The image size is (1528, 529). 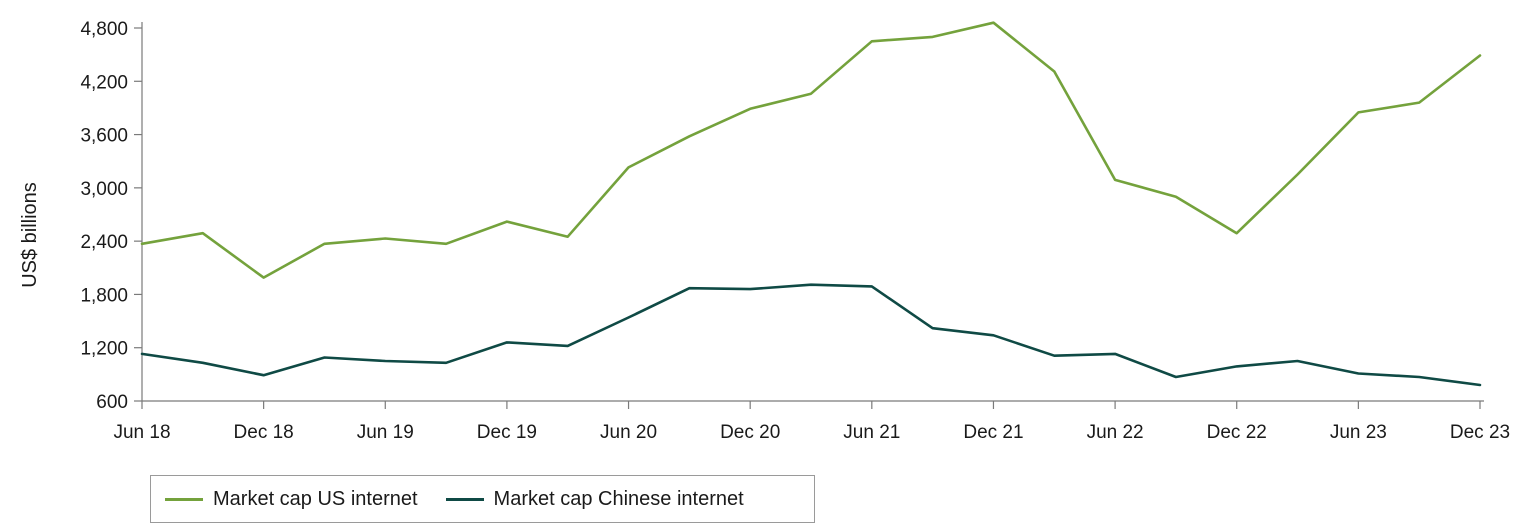 I want to click on x-tick-label: Dec 21, so click(x=993, y=432).